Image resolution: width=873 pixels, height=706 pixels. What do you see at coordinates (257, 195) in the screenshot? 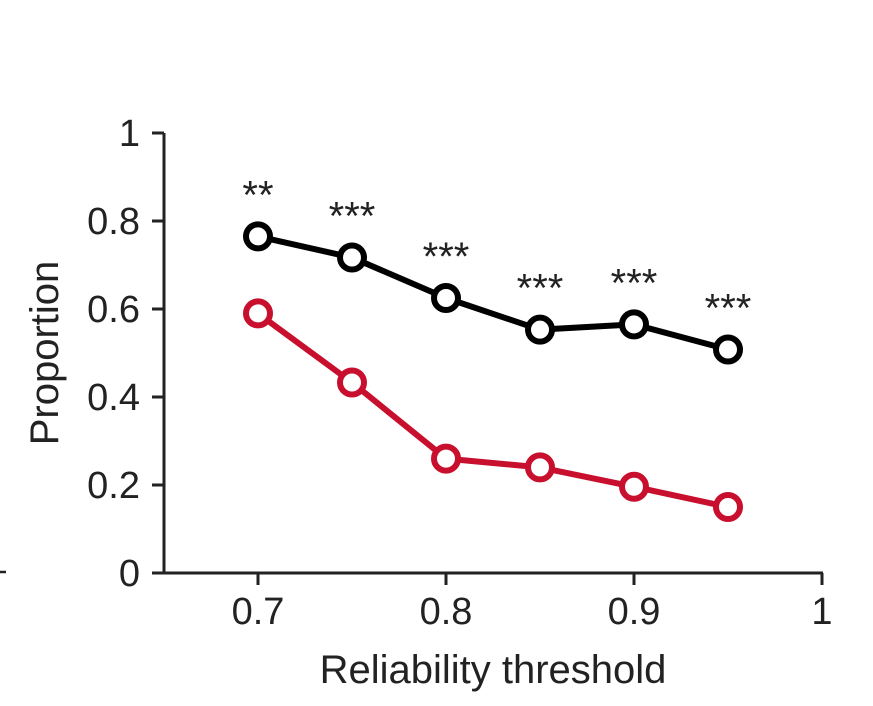
I see `significance-label: **` at bounding box center [257, 195].